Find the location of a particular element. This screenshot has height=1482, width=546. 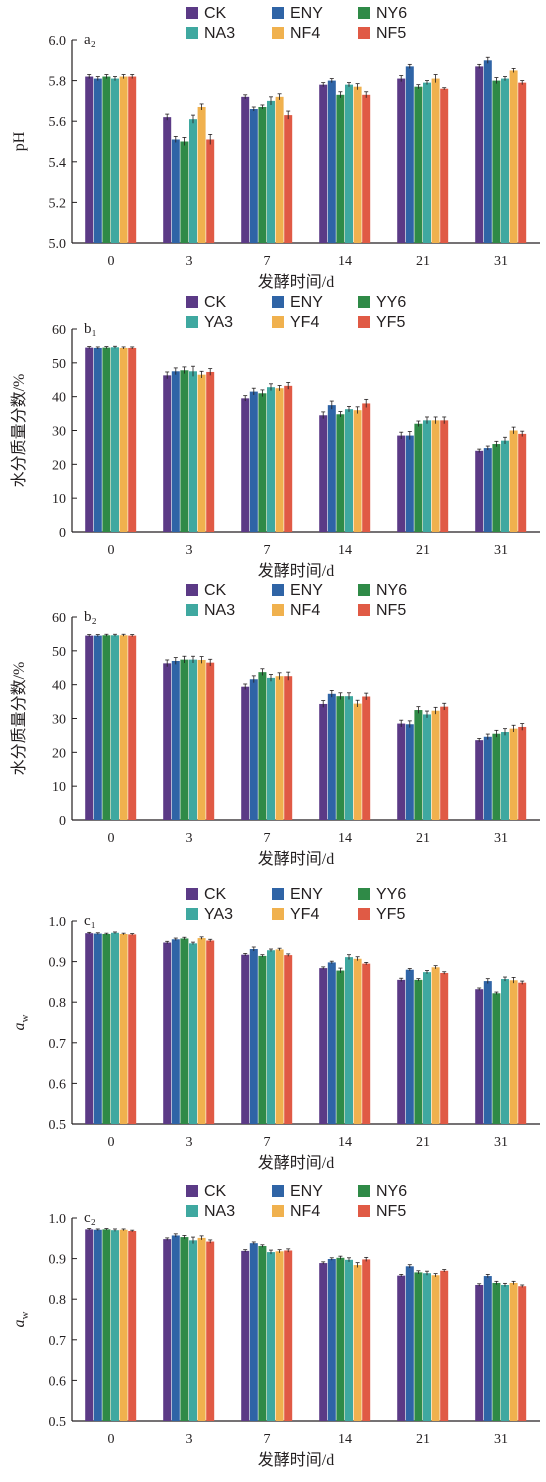

y-tick-label: 0.6 is located at coordinates (58, 1381).